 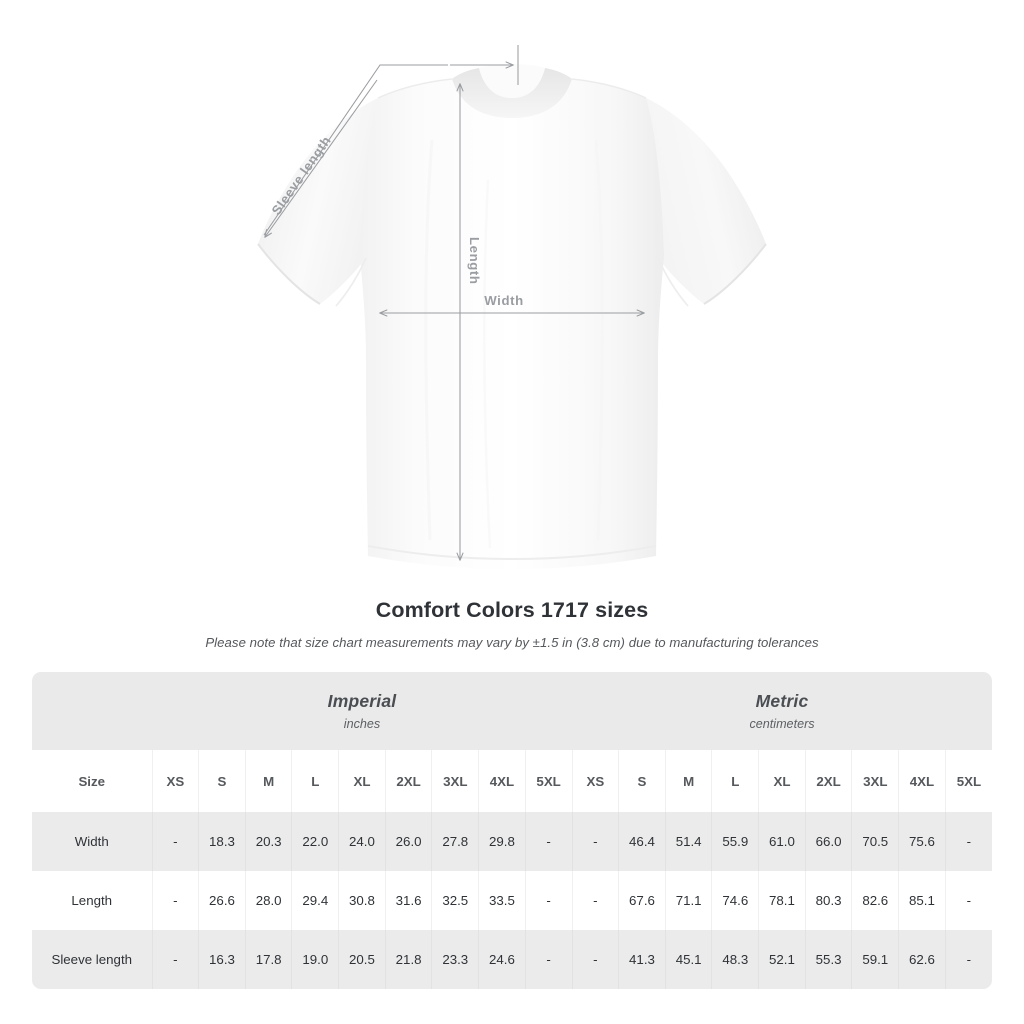 What do you see at coordinates (222, 781) in the screenshot?
I see `size-header-imperial-s: S` at bounding box center [222, 781].